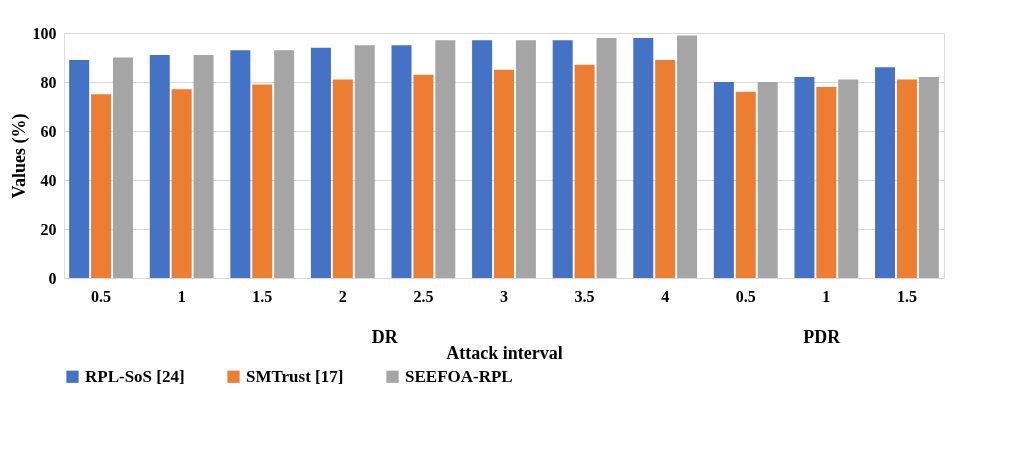 The height and width of the screenshot is (458, 1013). What do you see at coordinates (48, 82) in the screenshot?
I see `y-tick-label: 80` at bounding box center [48, 82].